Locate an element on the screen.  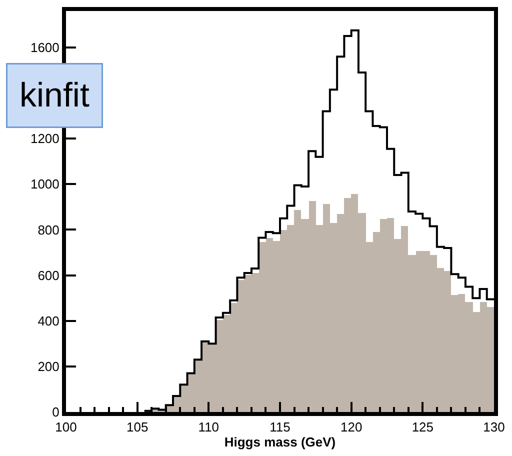
y-tick-label: 0 is located at coordinates (56, 412).